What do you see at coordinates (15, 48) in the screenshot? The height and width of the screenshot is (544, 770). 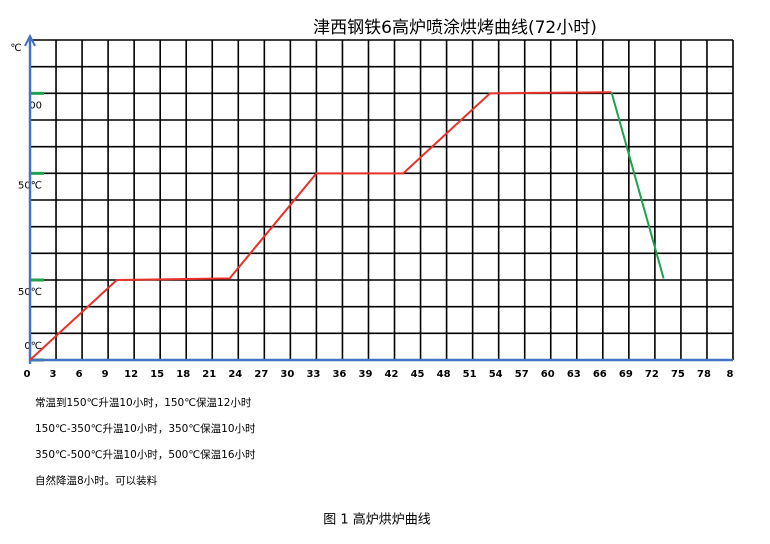 I see `y-axis-label: ℃` at bounding box center [15, 48].